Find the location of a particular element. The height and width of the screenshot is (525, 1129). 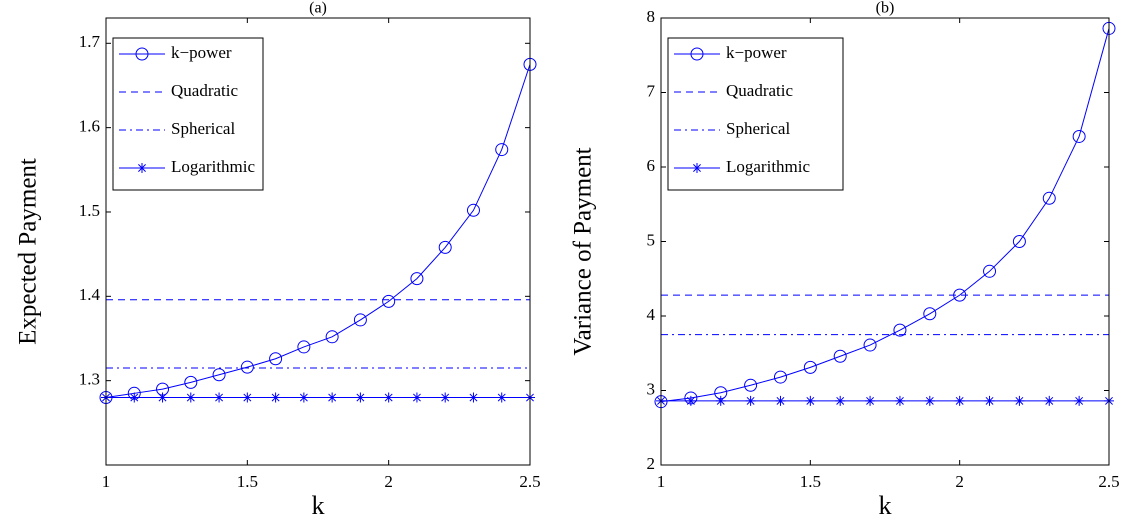

y-tick-label: 7 is located at coordinates (651, 90).